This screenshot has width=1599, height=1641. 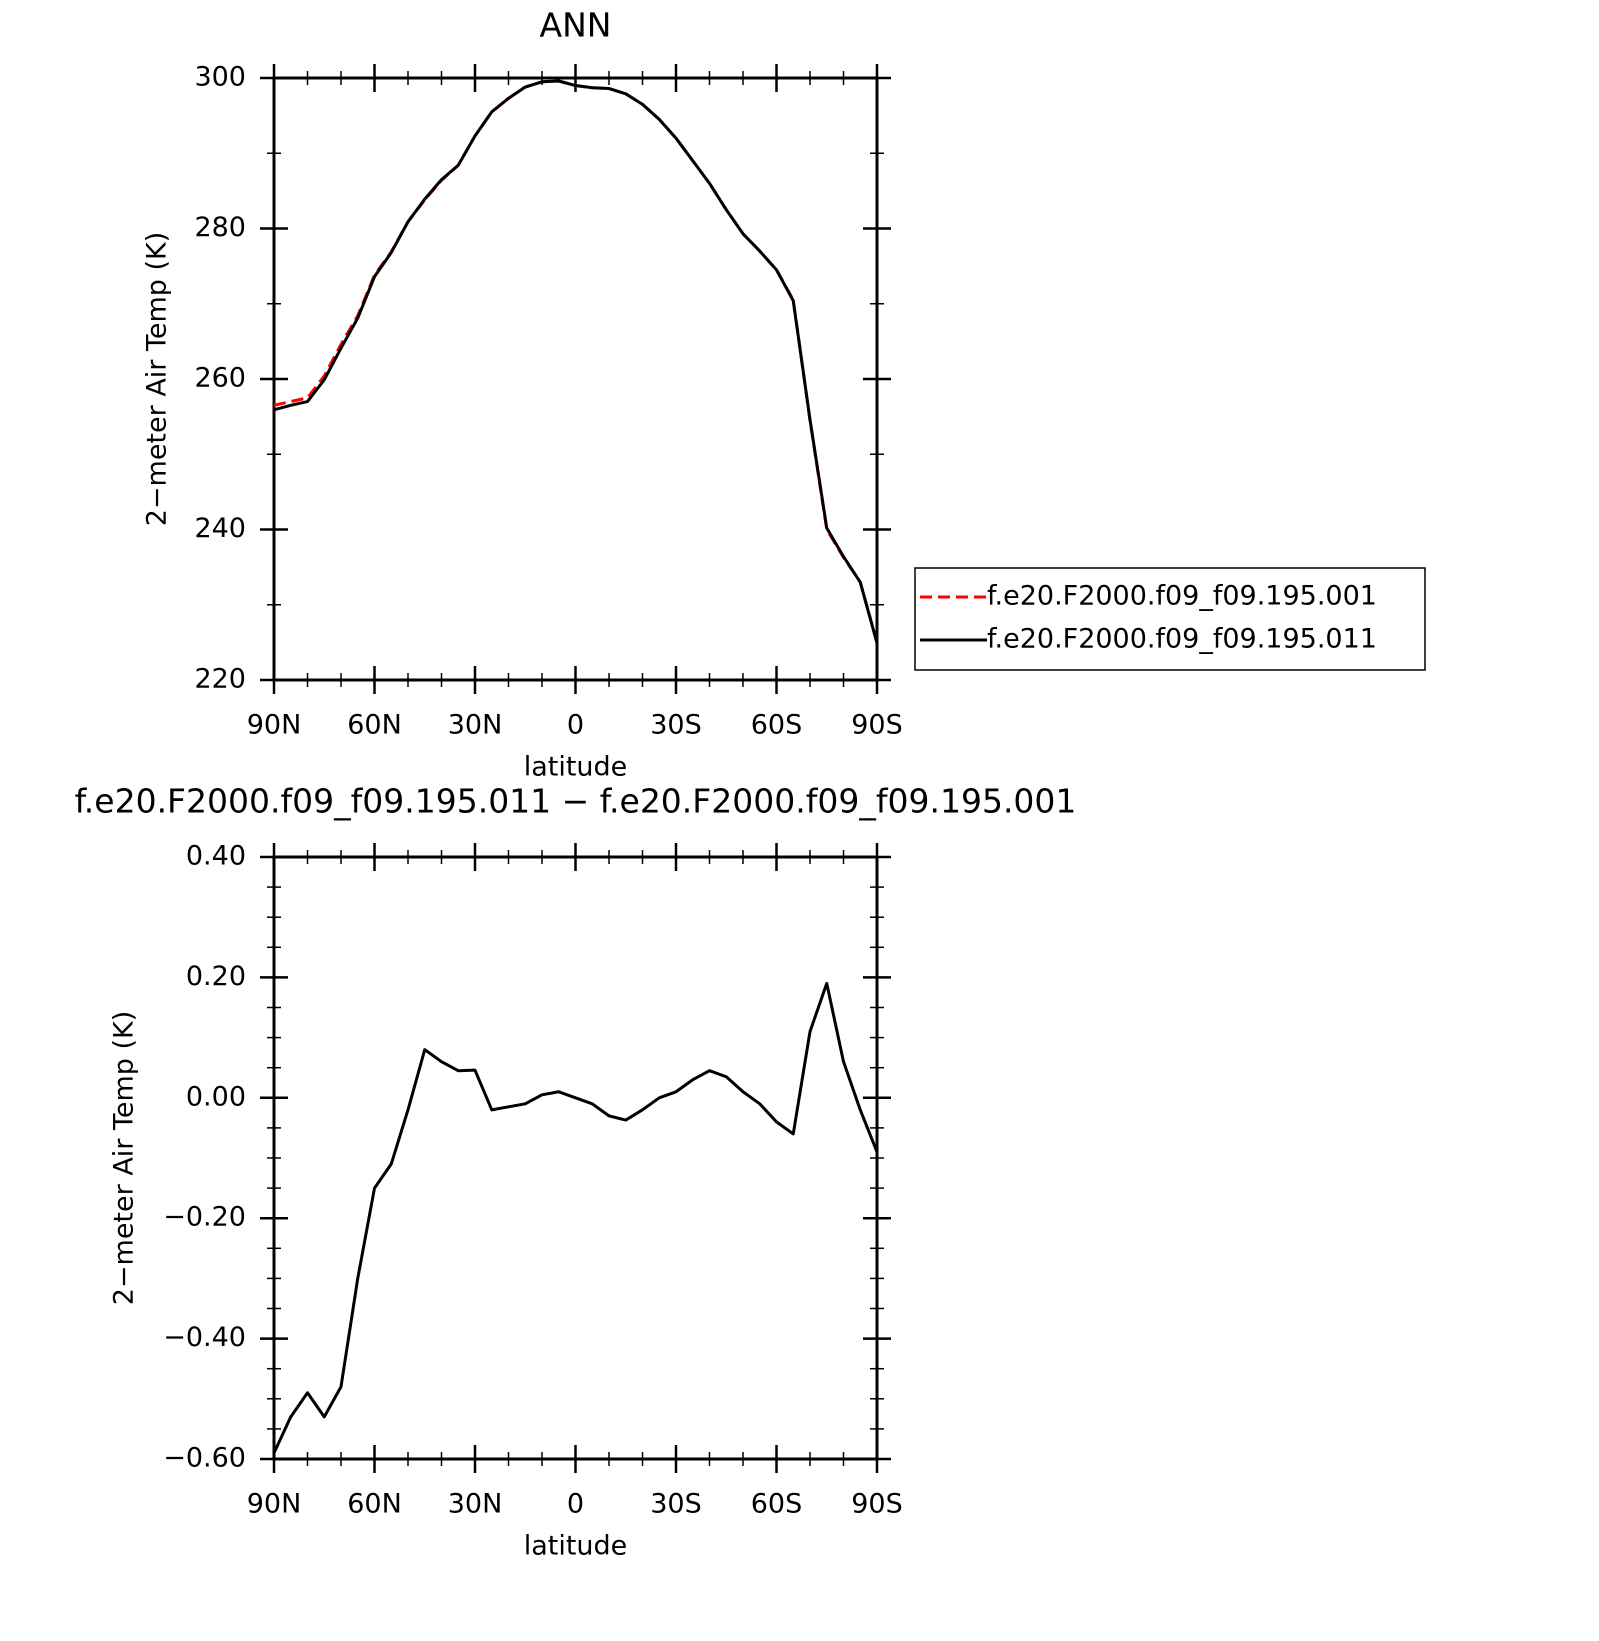 What do you see at coordinates (204, 1337) in the screenshot?
I see `y-tick-label: −0.40` at bounding box center [204, 1337].